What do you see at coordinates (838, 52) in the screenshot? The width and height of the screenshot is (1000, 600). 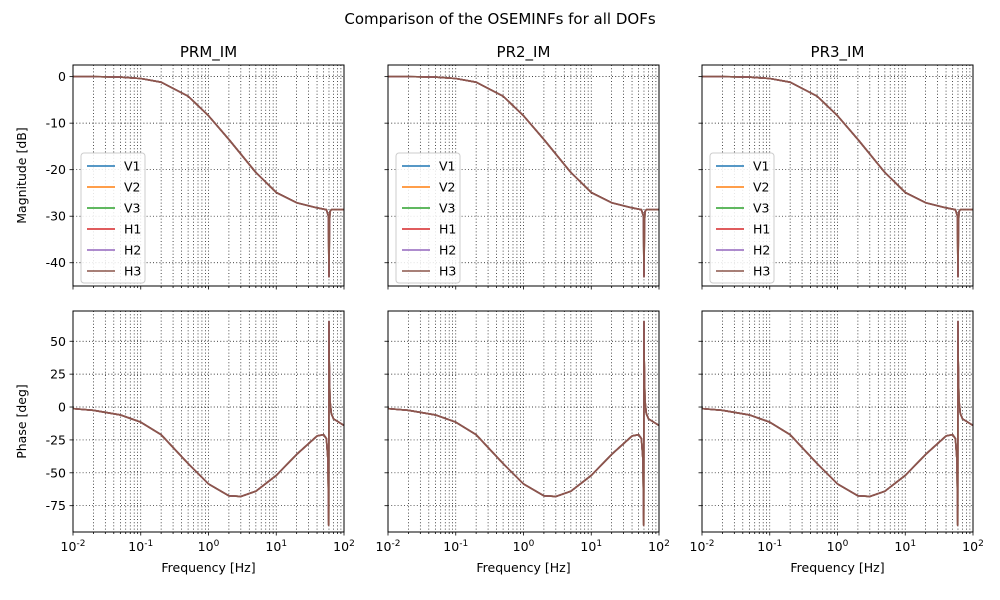 I see `subplot-title: PR3_IM` at bounding box center [838, 52].